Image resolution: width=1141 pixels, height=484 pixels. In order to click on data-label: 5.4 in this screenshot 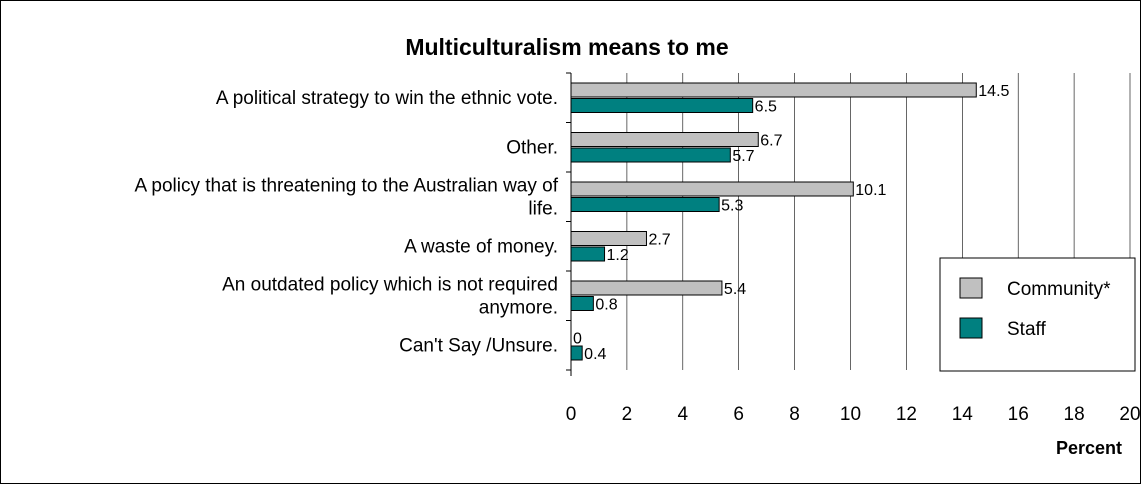, I will do `click(735, 289)`.